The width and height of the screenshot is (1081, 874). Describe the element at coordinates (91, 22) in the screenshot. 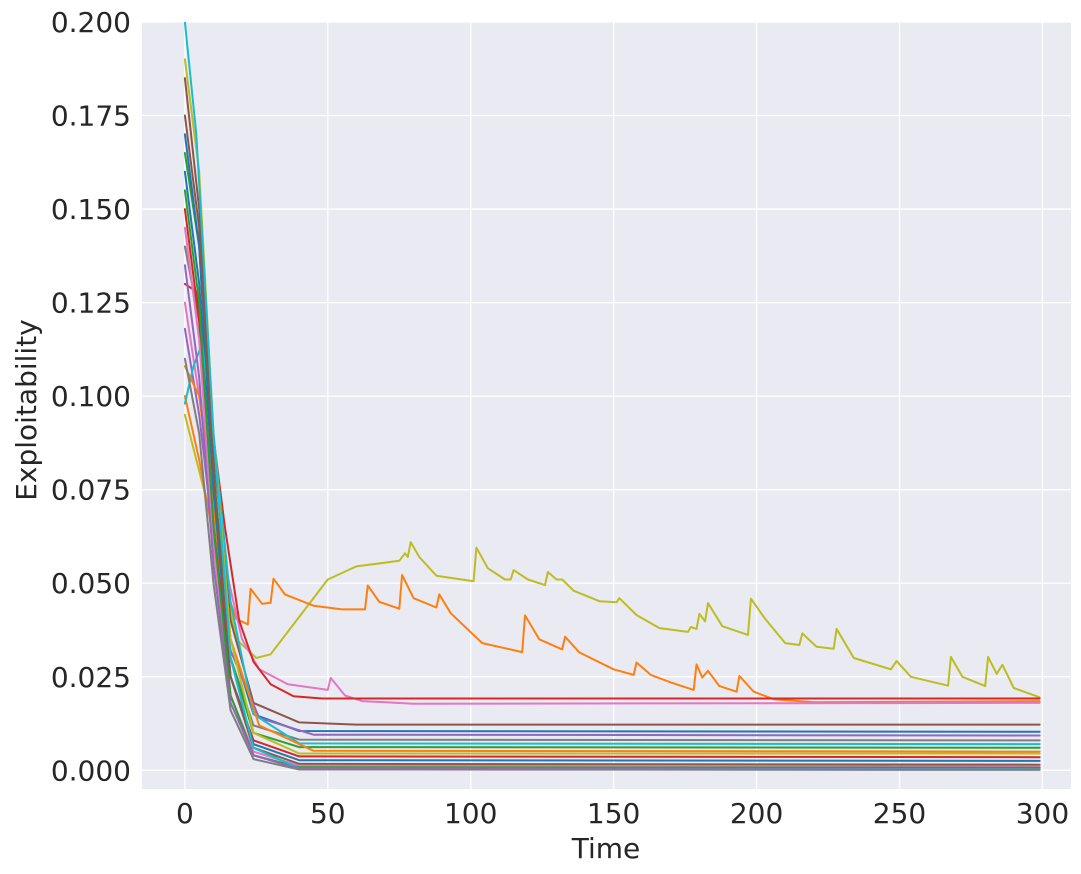

I see `y-tick-label: 0.200` at that location.